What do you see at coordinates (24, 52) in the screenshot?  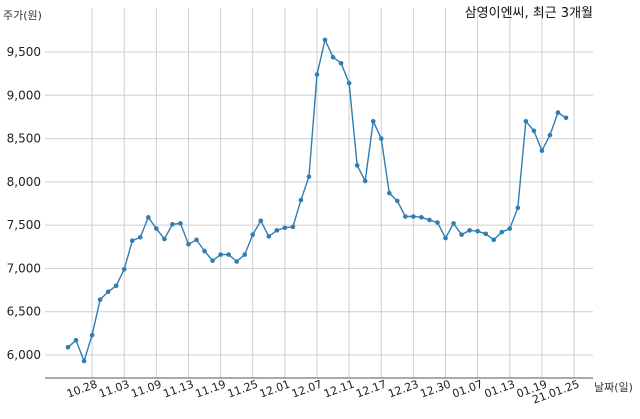 I see `y-tick-label: 9,500` at bounding box center [24, 52].